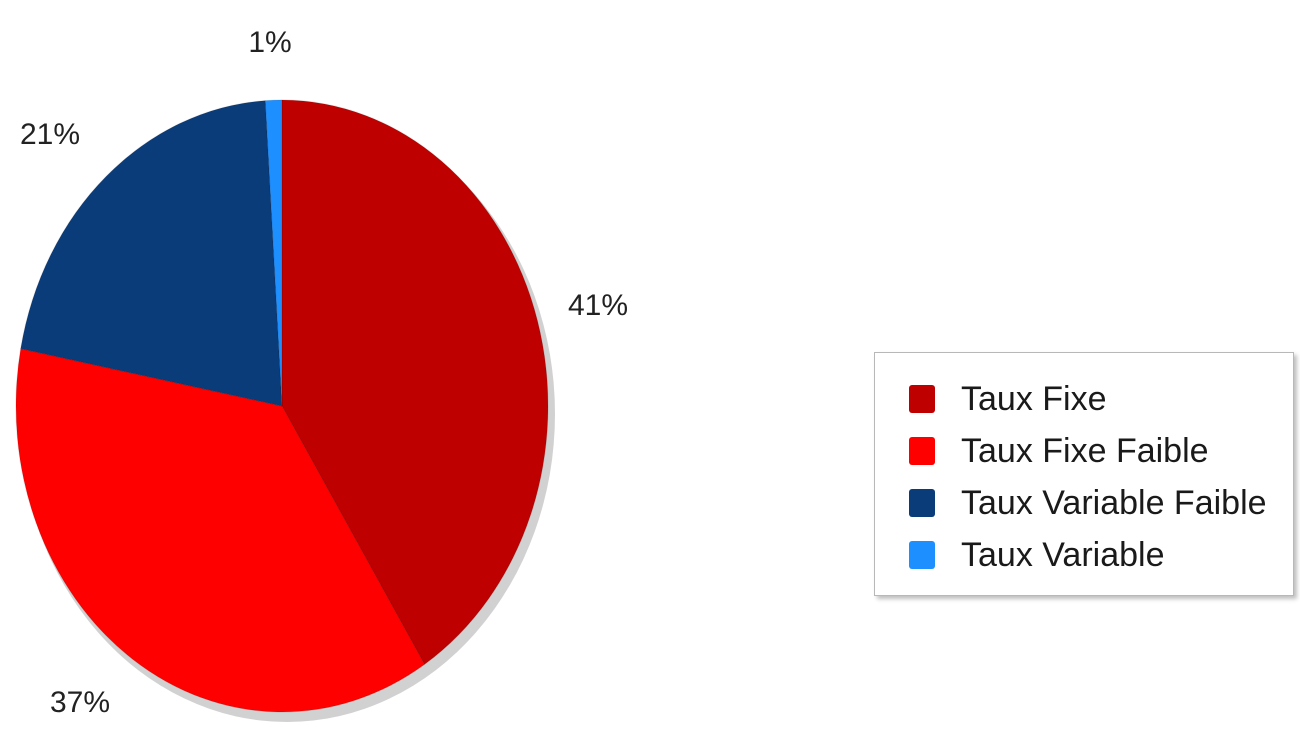  What do you see at coordinates (1034, 398) in the screenshot?
I see `legend-label: Taux Fixe` at bounding box center [1034, 398].